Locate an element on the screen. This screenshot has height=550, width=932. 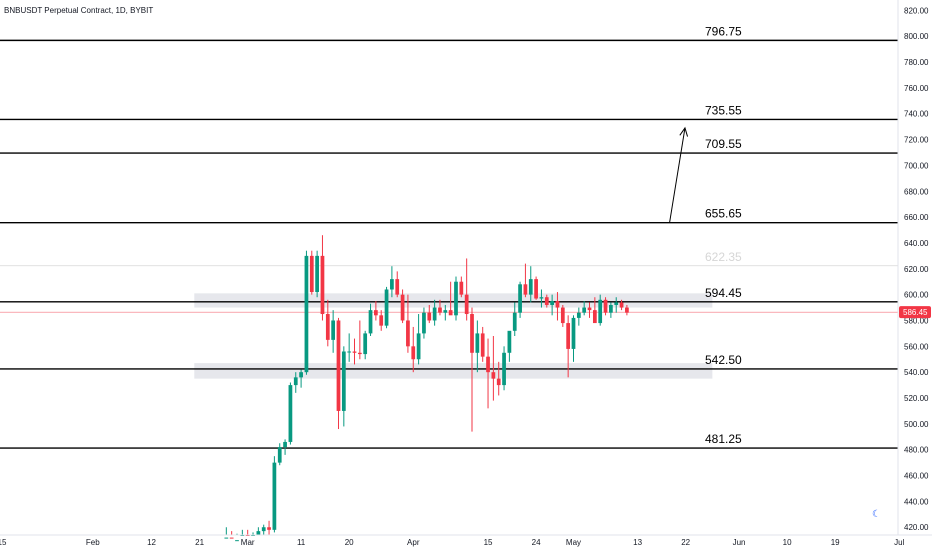
x-tick-label: Mar is located at coordinates (248, 542).